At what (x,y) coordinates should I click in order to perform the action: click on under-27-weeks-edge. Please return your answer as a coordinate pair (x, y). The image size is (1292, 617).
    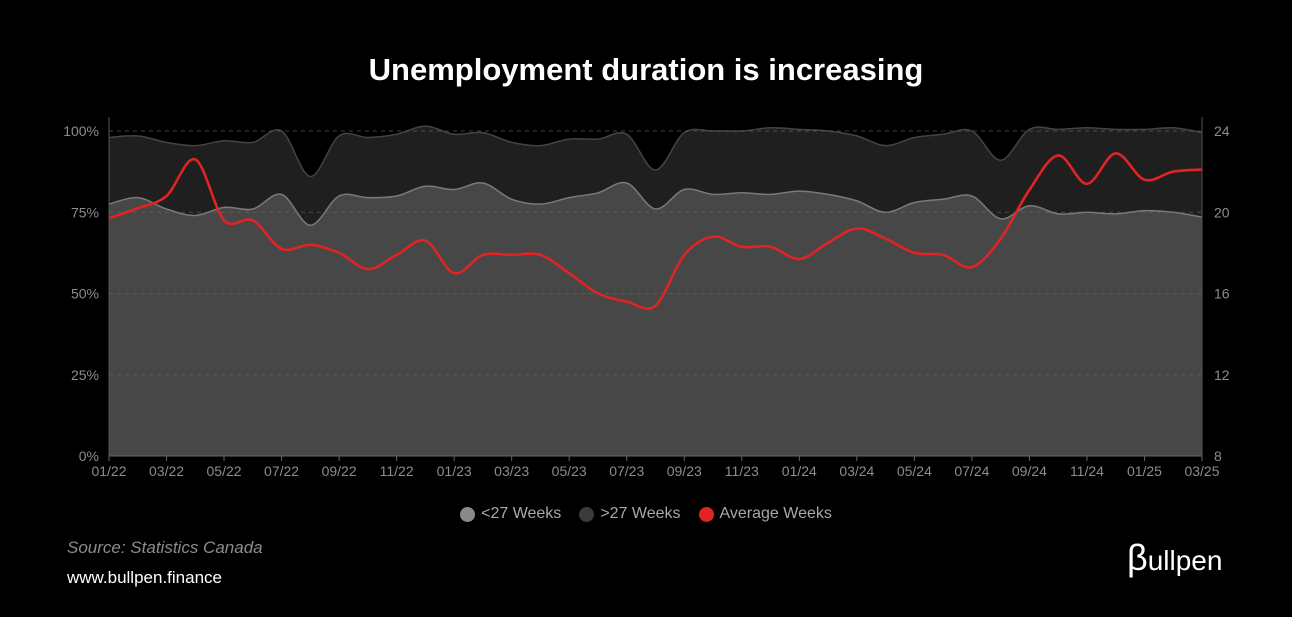
    Looking at the image, I should click on (655, 204).